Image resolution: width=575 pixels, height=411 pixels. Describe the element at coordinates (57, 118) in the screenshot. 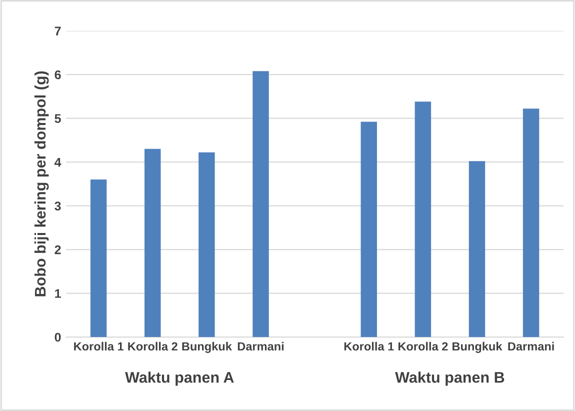

I see `y-tick-label: 5` at that location.